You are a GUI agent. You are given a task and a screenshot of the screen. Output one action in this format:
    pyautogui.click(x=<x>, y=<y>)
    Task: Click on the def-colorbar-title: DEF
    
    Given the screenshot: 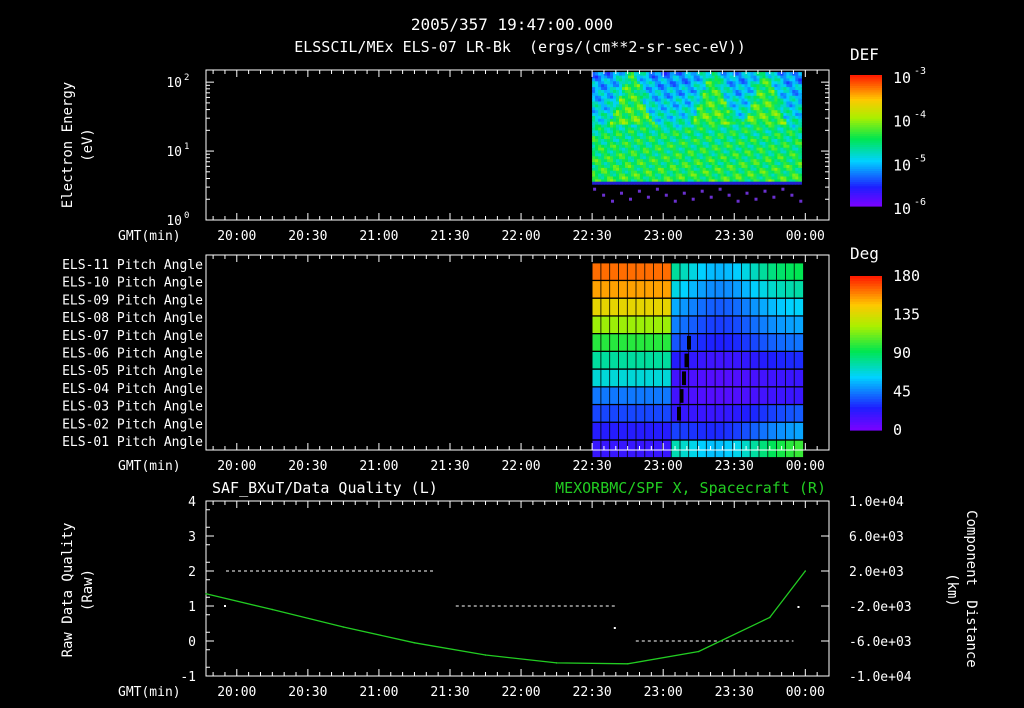 What is the action you would take?
    pyautogui.click(x=864, y=54)
    